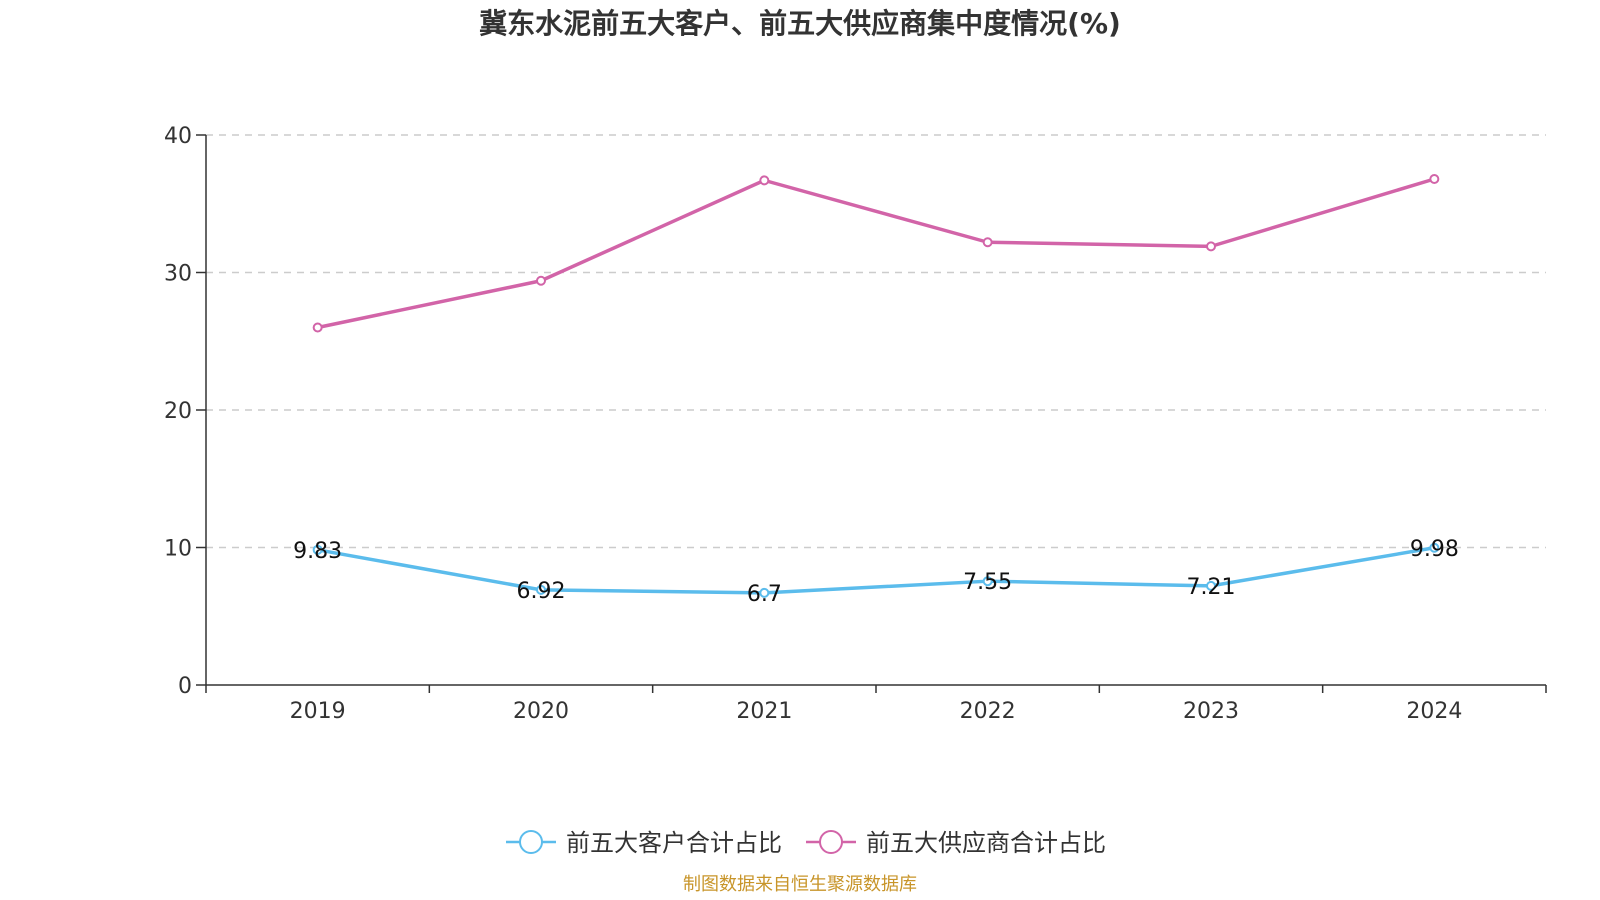  I want to click on chart-title: 冀东水泥前五大客户、前五大供应商集中度情况(%), so click(800, 23).